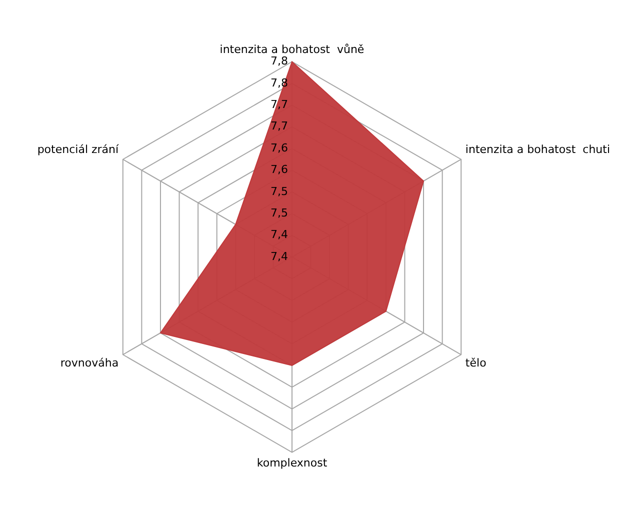 The width and height of the screenshot is (644, 516). I want to click on spoke-label: intenzita a bohatost vůně, so click(292, 49).